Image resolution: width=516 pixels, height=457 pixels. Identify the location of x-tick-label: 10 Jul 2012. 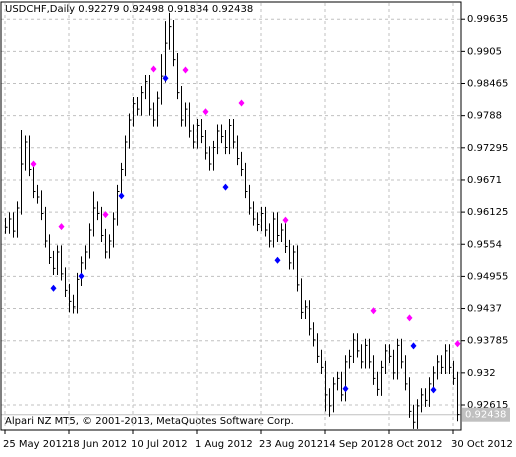
(159, 444).